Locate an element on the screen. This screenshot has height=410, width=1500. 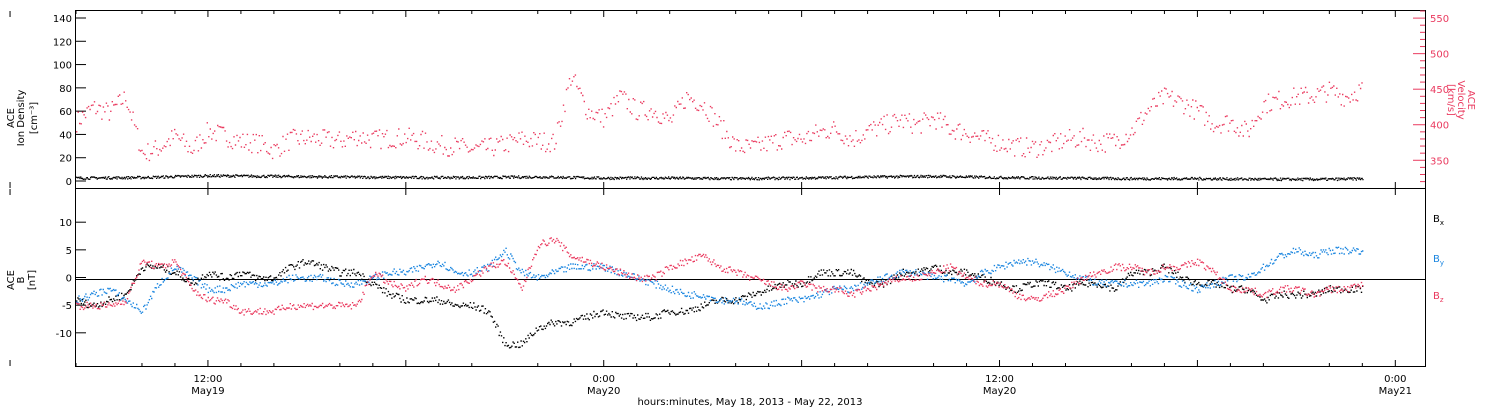
top-right-ylabel-line2: Velocity is located at coordinates (1460, 99).